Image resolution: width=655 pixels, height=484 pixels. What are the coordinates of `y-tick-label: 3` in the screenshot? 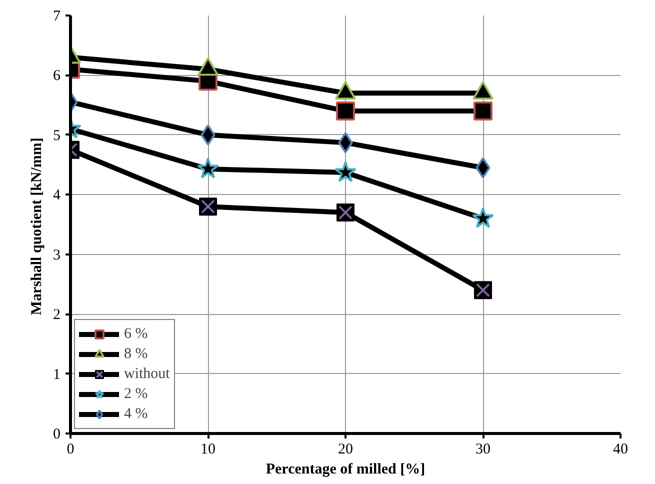 It's located at (56, 255).